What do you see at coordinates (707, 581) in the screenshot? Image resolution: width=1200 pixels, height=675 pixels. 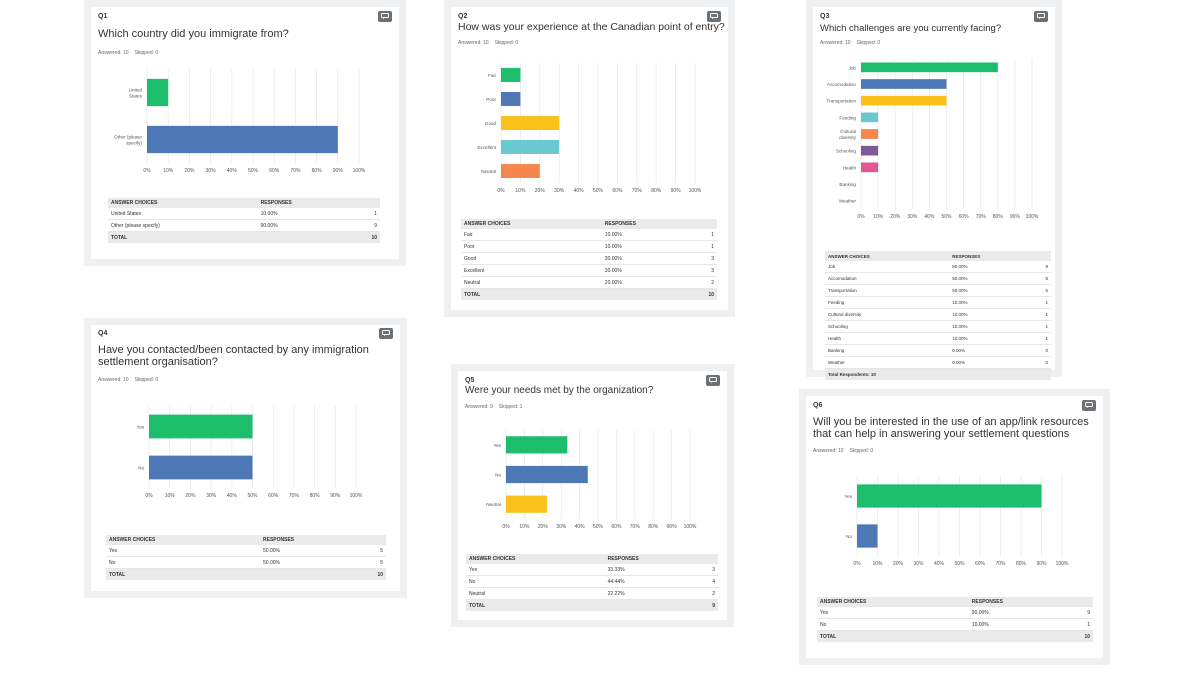 I see `count-cell: 4` at bounding box center [707, 581].